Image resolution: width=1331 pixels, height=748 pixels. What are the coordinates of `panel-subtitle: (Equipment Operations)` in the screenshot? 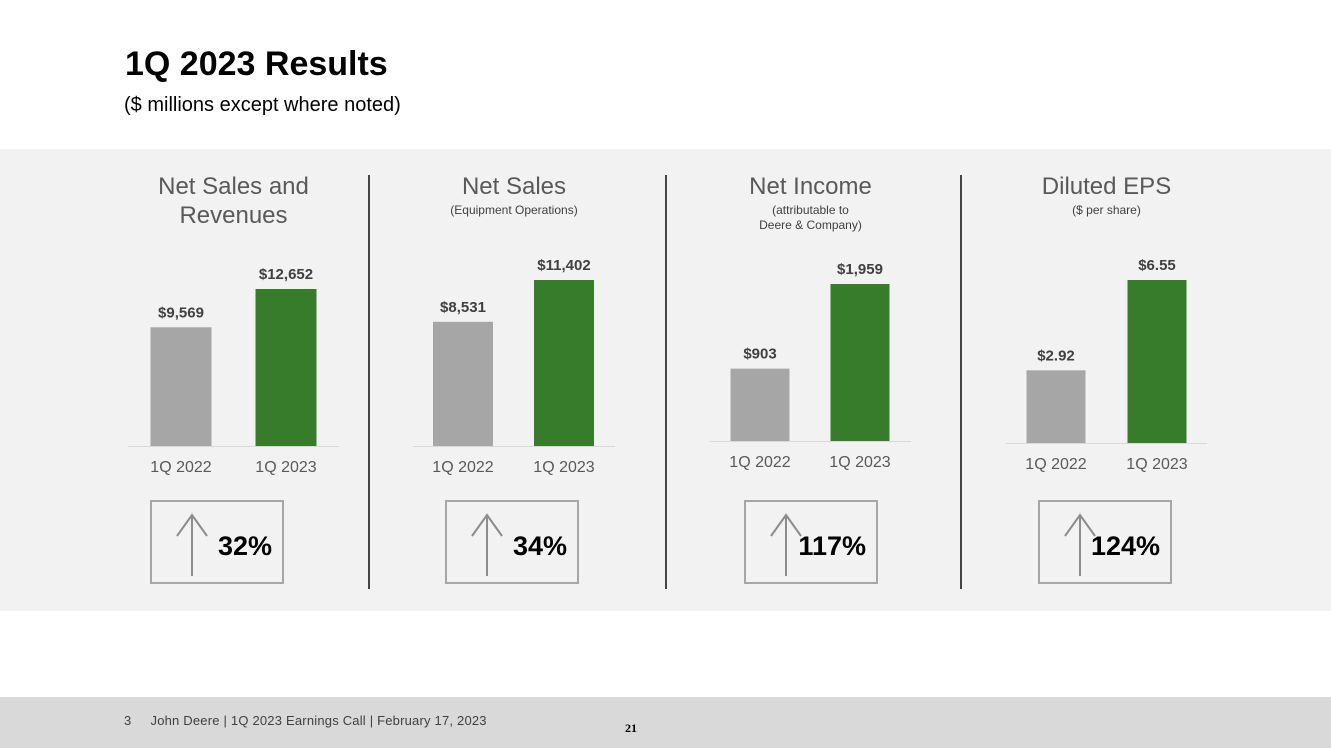 It's located at (514, 210).